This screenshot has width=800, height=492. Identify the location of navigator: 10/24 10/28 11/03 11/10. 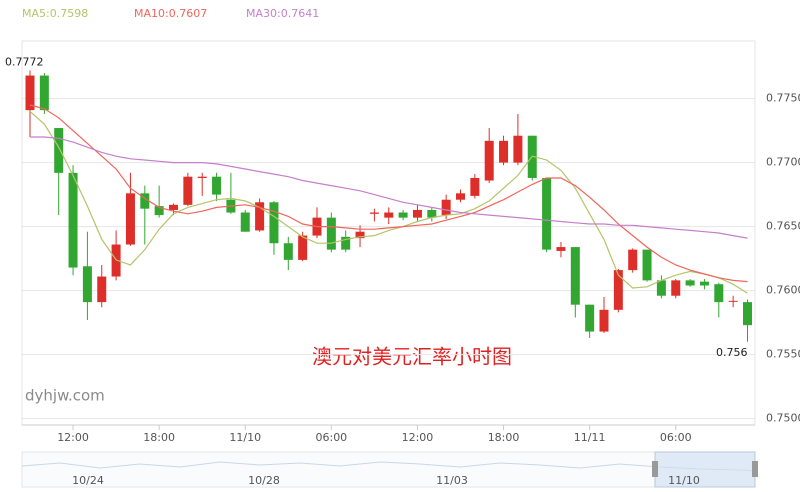
(389, 469).